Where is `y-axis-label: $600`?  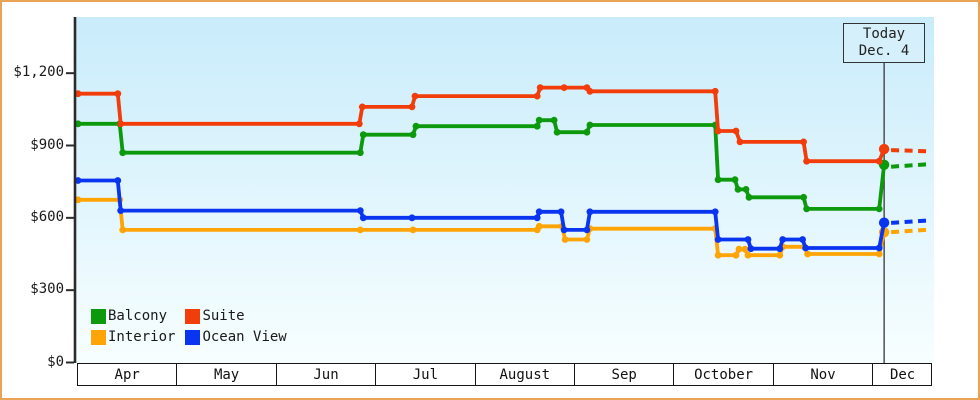 y-axis-label: $600 is located at coordinates (47, 216).